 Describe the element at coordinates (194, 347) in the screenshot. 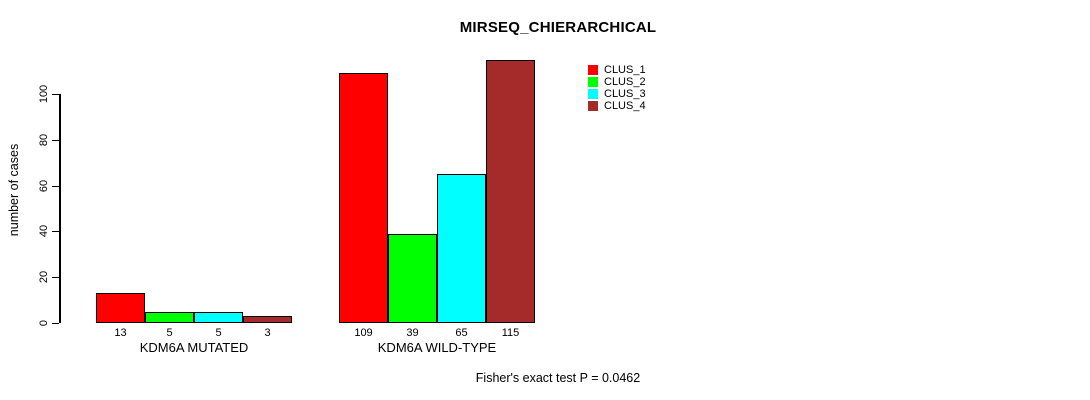

I see `x-group-label: KDM6A MUTATED` at that location.